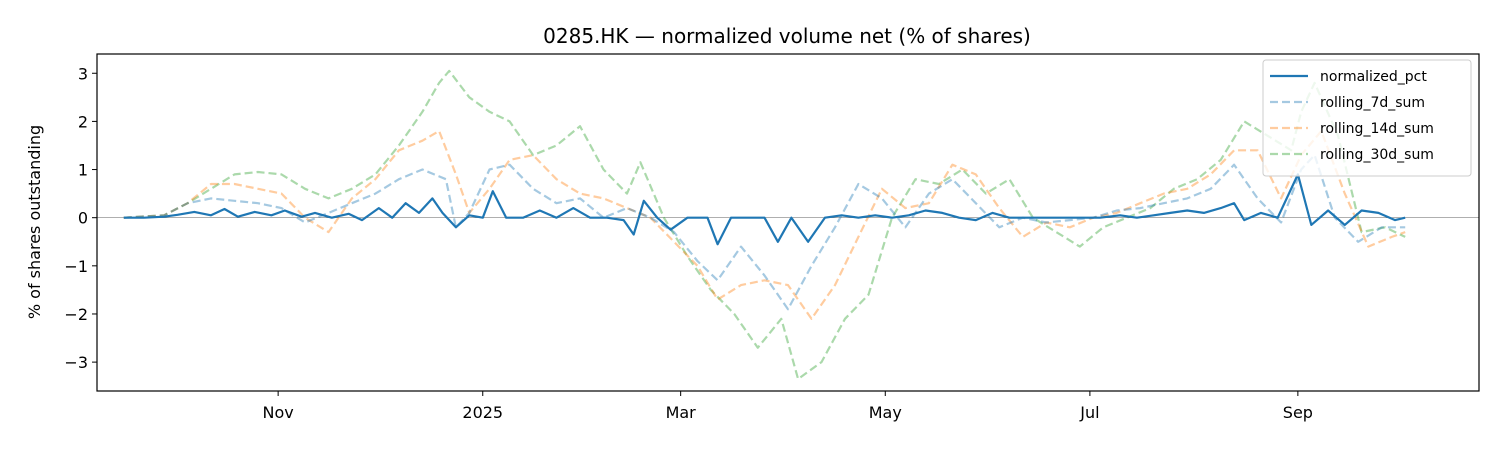 The width and height of the screenshot is (1500, 450). What do you see at coordinates (764, 209) in the screenshot?
I see `series-line-normalized-pct` at bounding box center [764, 209].